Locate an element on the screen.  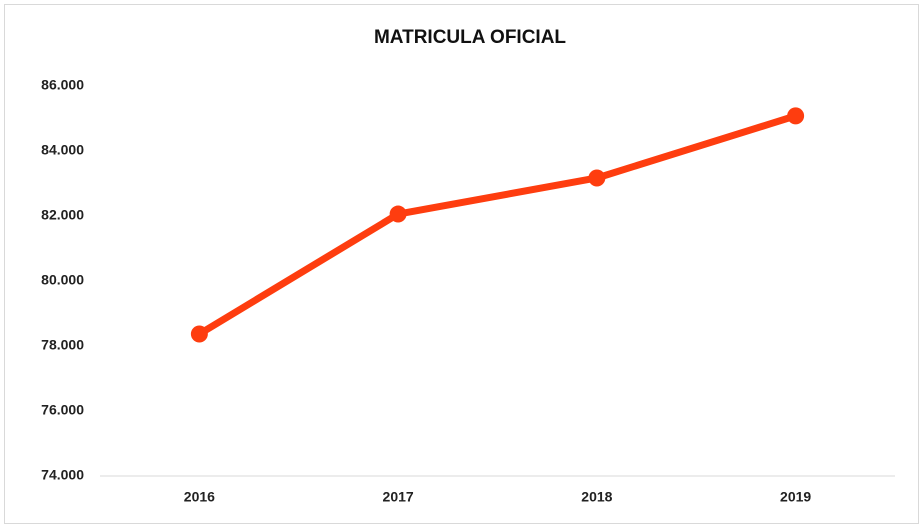
x-tick-label: 2018 is located at coordinates (596, 497).